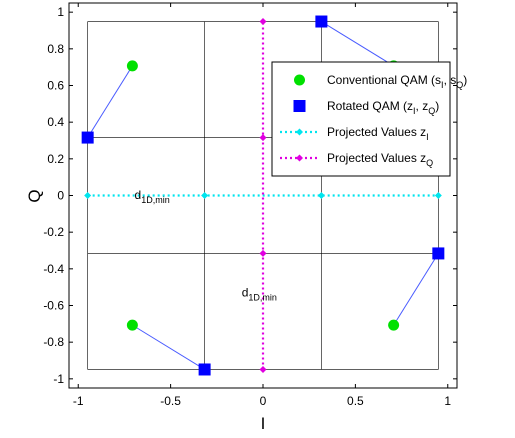 This screenshot has height=438, width=515. I want to click on y-tick-label: 1, so click(60, 12).